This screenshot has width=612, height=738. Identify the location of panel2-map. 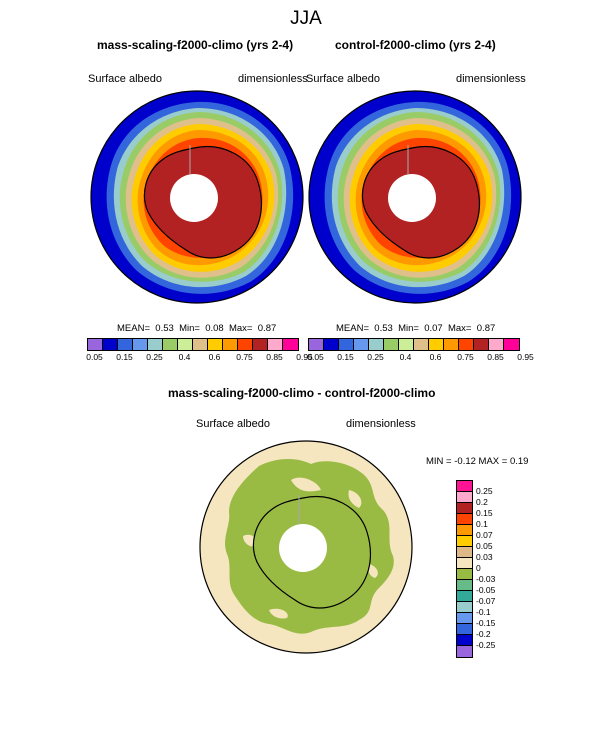
(415, 197).